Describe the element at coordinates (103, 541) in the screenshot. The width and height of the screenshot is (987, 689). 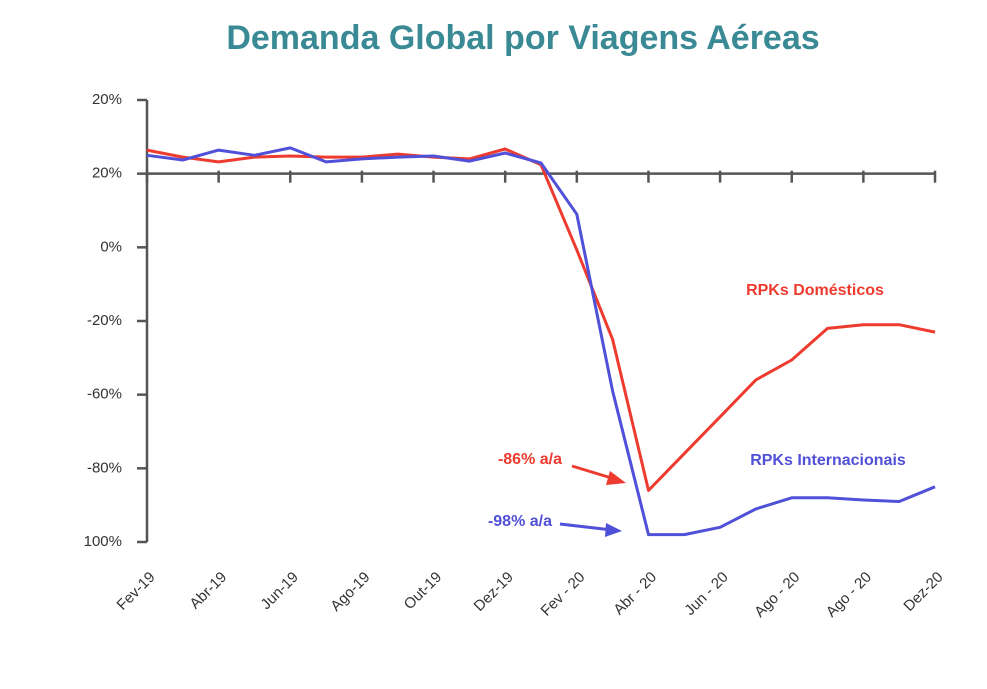
I see `y-tick-label: 100%` at that location.